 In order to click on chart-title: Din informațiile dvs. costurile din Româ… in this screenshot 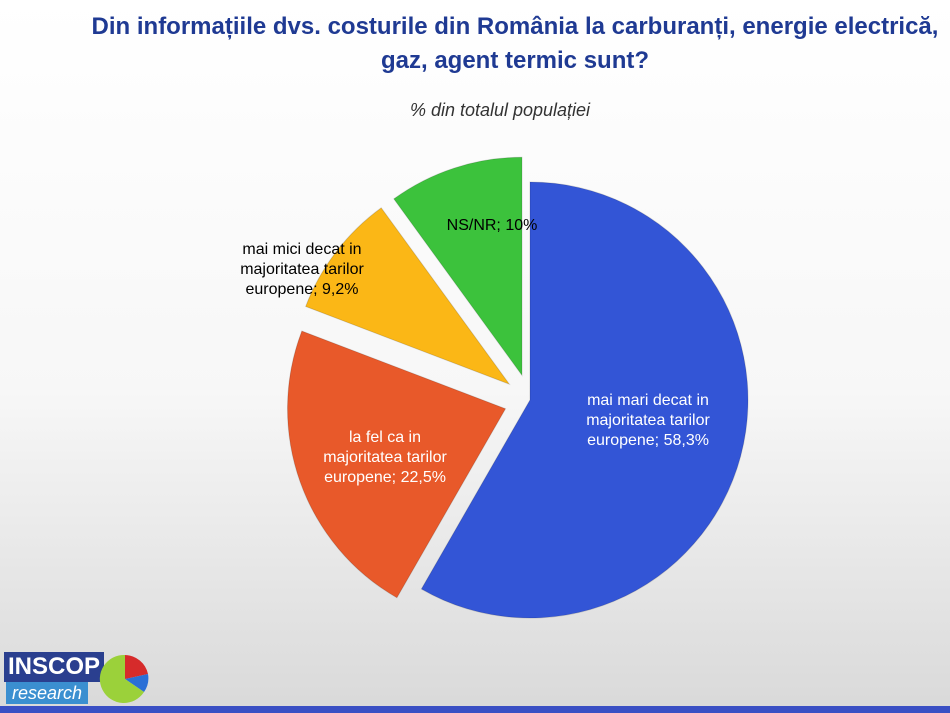, I will do `click(515, 43)`.